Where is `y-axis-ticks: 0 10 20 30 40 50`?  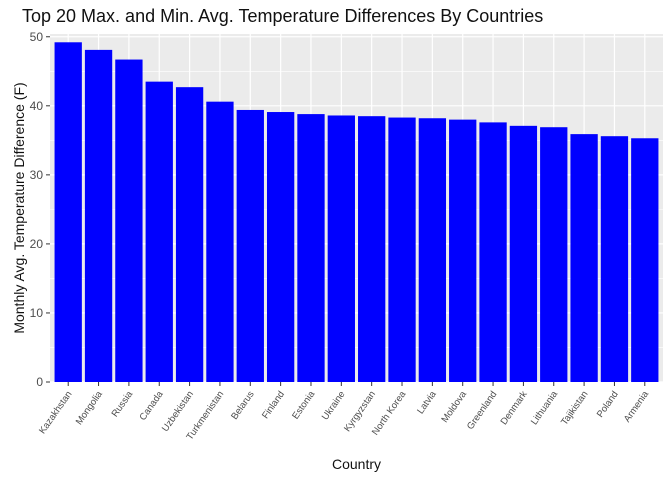
y-axis-ticks: 0 10 20 30 40 50 is located at coordinates (40, 209).